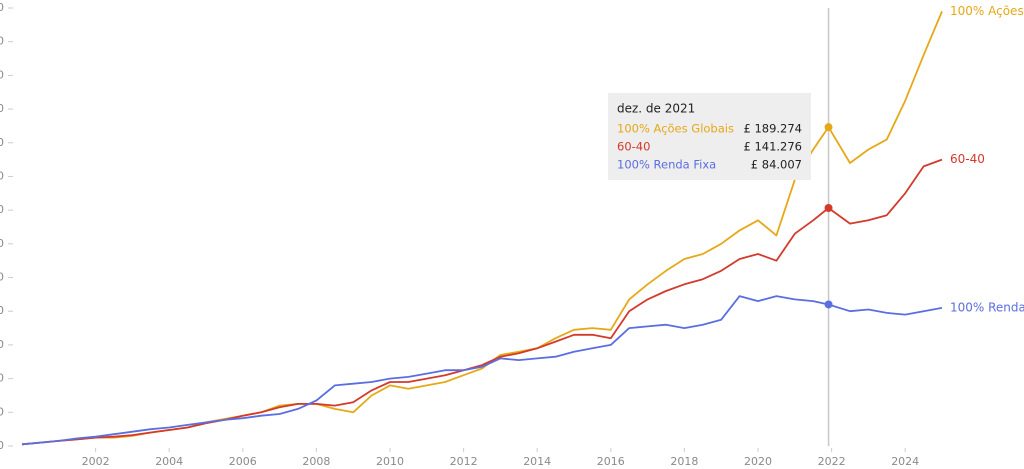 This screenshot has height=469, width=1024. Describe the element at coordinates (2, 344) in the screenshot. I see `y-tick-label: 60.000` at that location.